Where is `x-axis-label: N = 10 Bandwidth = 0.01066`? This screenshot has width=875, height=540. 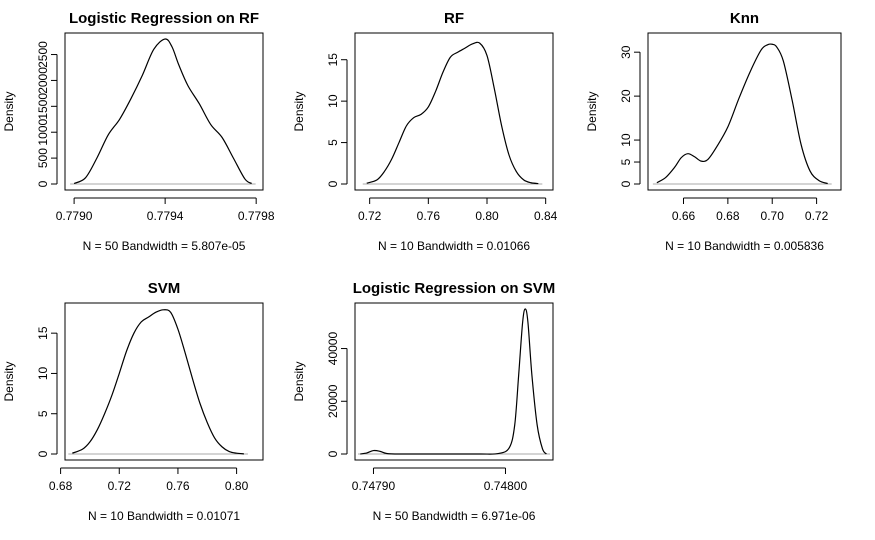
x-axis-label: N = 10 Bandwidth = 0.01066 is located at coordinates (454, 246).